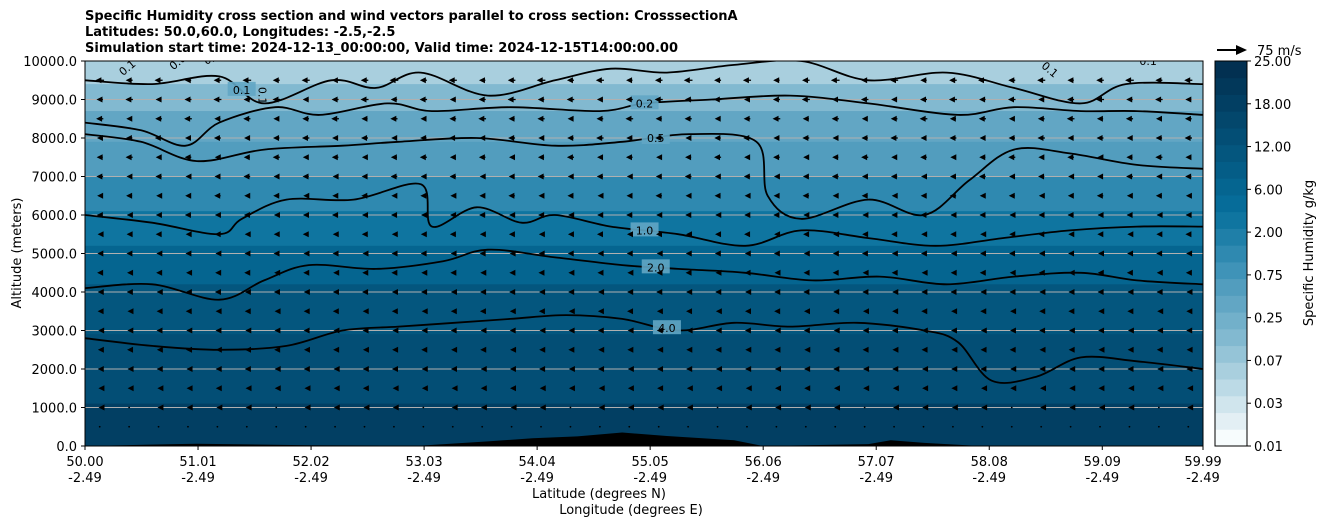 The image size is (1326, 526). I want to click on contour-label-bg-2.0, so click(655, 266).